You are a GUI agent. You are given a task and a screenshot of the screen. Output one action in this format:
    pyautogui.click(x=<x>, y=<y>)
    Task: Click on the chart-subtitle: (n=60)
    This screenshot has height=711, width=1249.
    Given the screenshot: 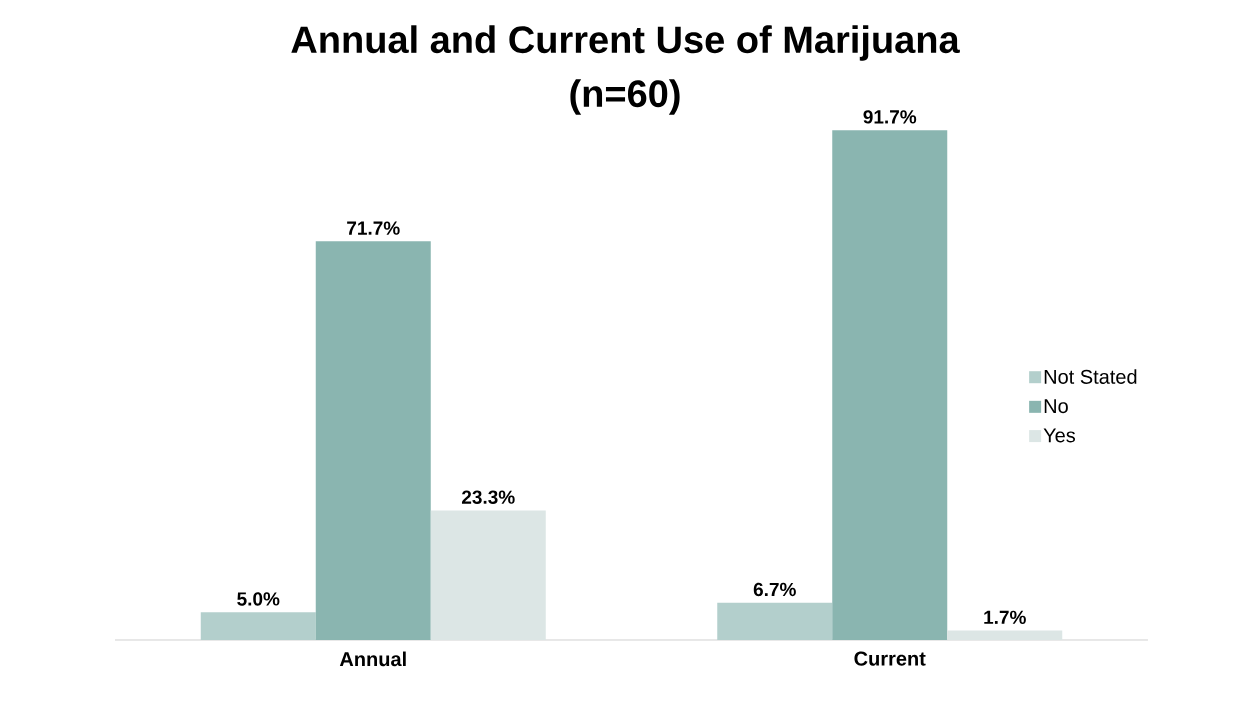 What is the action you would take?
    pyautogui.click(x=625, y=97)
    